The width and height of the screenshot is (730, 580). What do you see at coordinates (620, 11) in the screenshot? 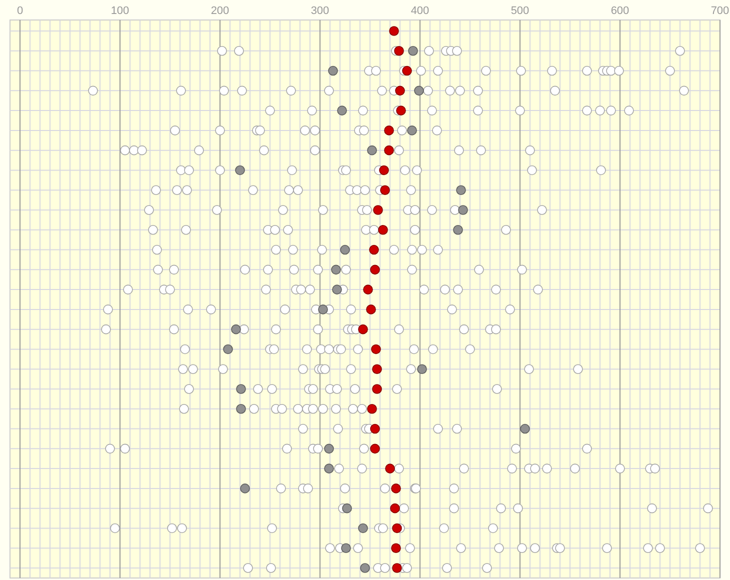
I see `x-tick-label: 600` at bounding box center [620, 11].